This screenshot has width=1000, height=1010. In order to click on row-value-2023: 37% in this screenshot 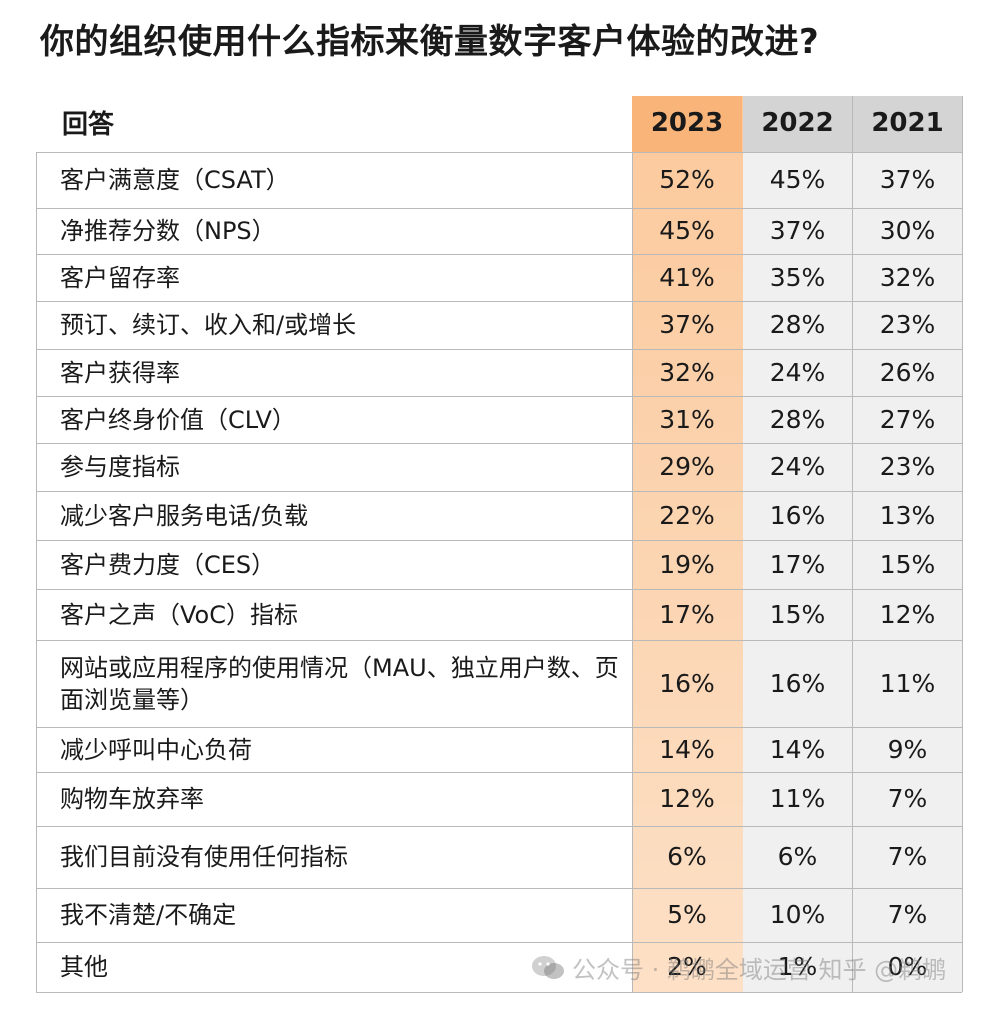, I will do `click(687, 324)`.